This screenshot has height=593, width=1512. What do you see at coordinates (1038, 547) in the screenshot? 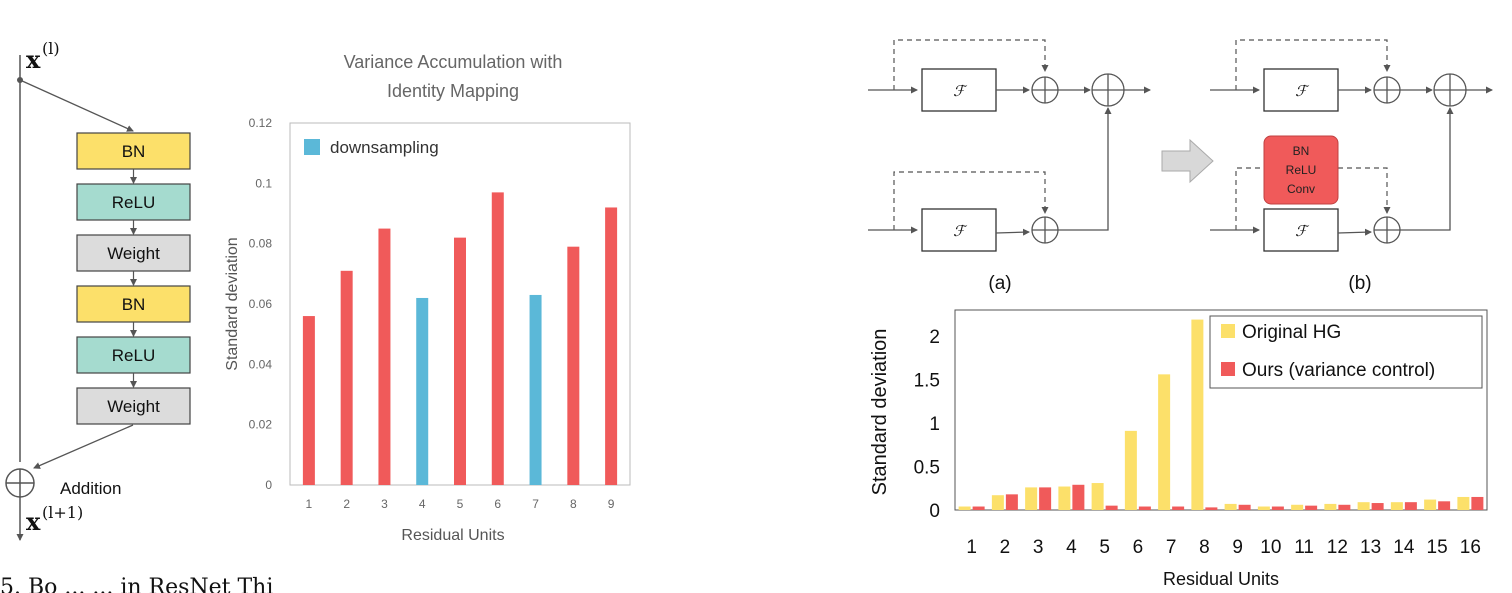
I see `chart2-xtick: 3` at bounding box center [1038, 547].